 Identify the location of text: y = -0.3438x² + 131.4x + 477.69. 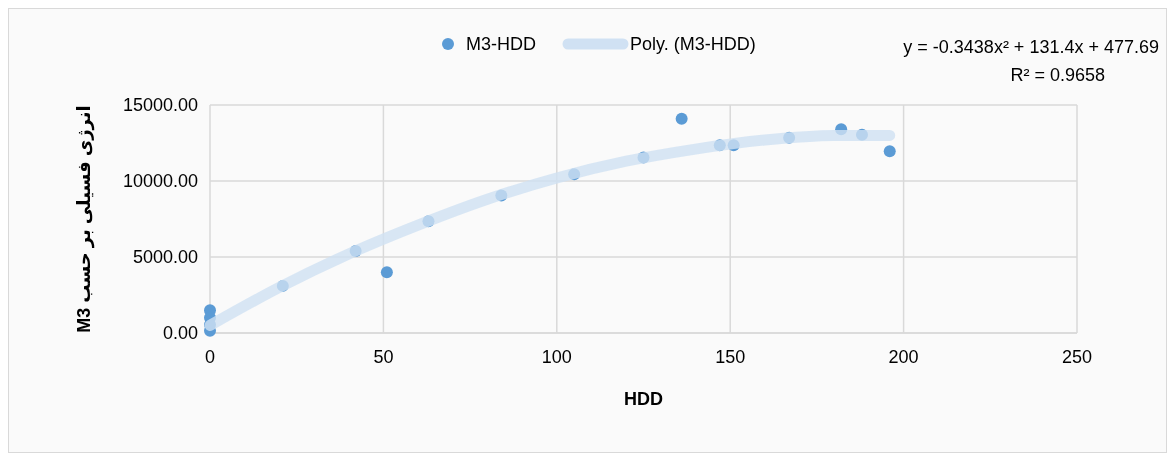
(1031, 47).